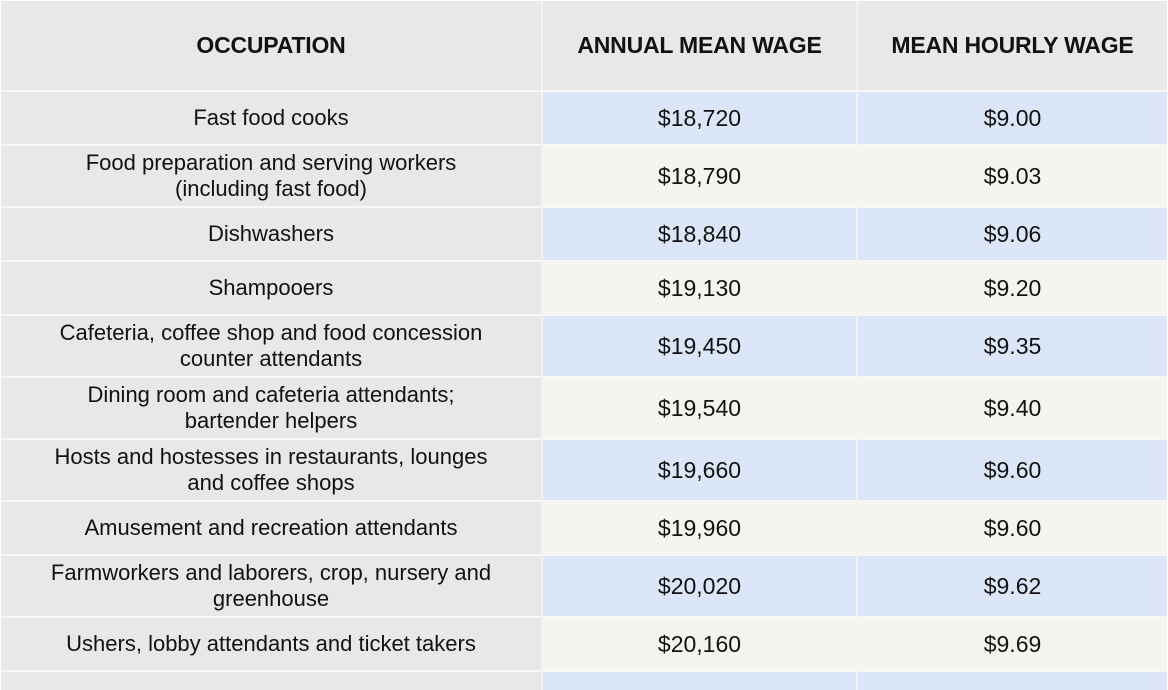 This screenshot has height=690, width=1168. I want to click on hourly-wage-cell: $9.69, so click(1011, 643).